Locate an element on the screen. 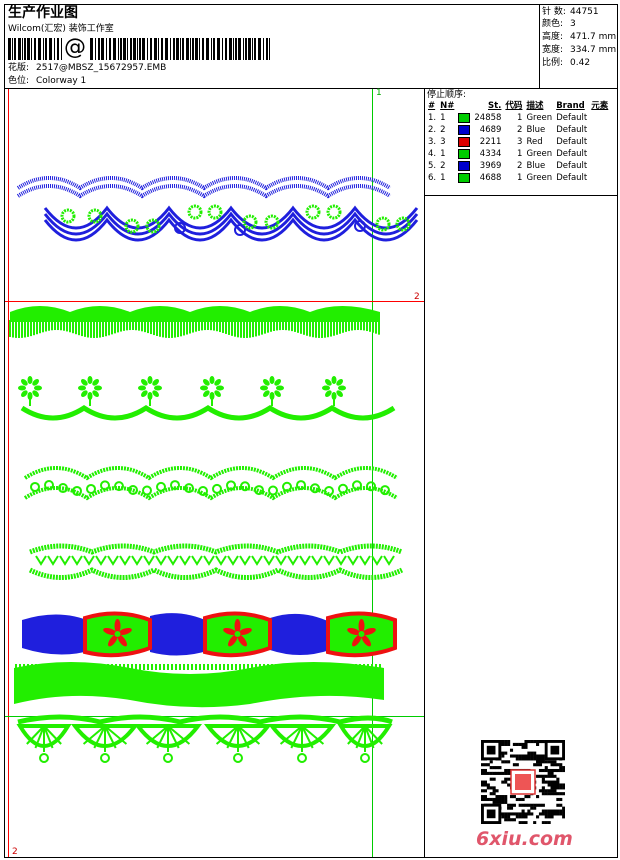  lace-bottom is located at coordinates (216, 573).